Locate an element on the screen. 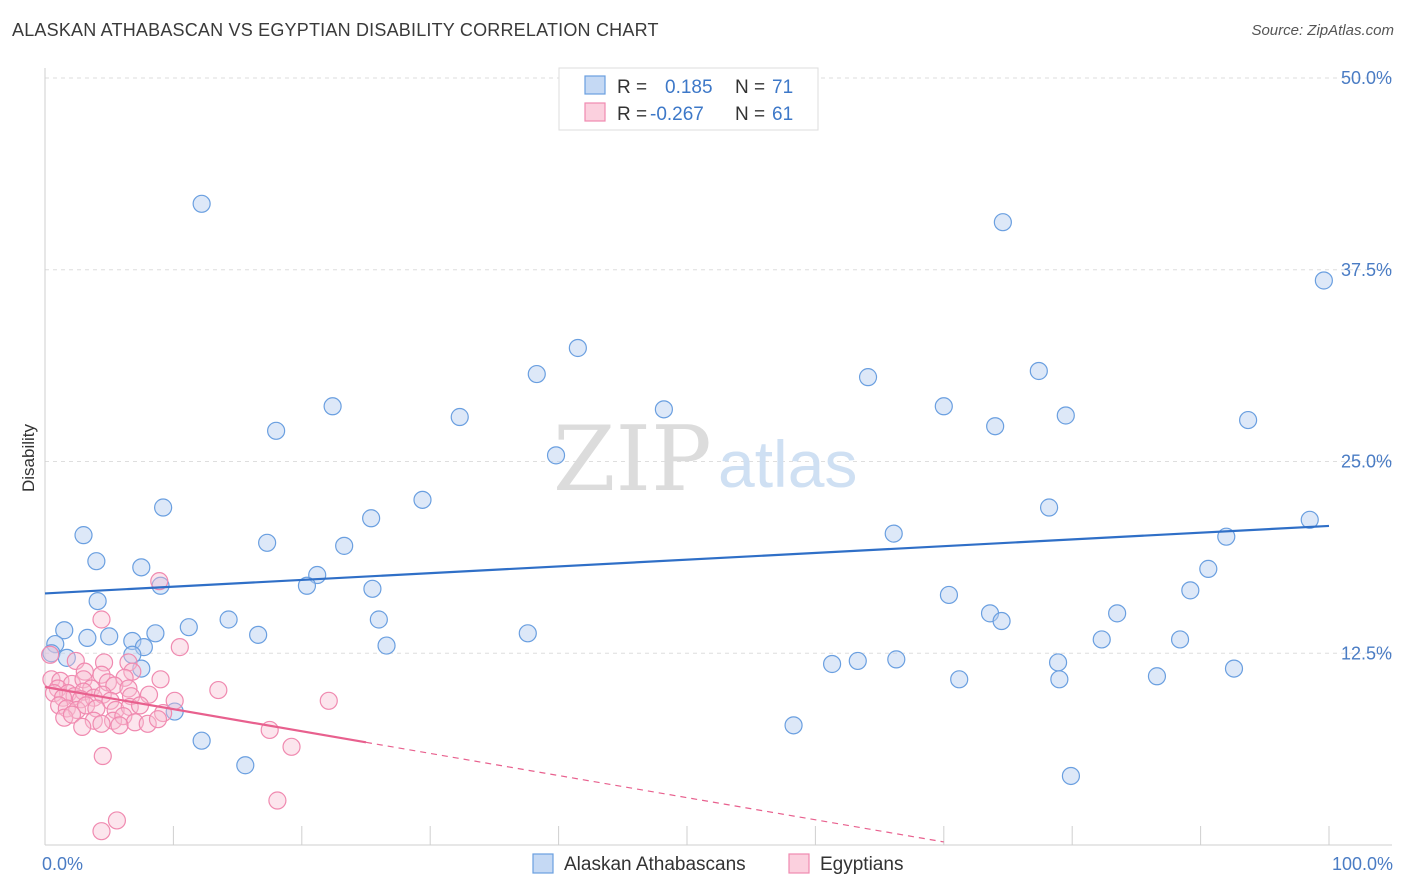 Image resolution: width=1406 pixels, height=892 pixels. stats-legend: R = 0.185 N = 71 R = -0.267 N = 61 is located at coordinates (688, 99).